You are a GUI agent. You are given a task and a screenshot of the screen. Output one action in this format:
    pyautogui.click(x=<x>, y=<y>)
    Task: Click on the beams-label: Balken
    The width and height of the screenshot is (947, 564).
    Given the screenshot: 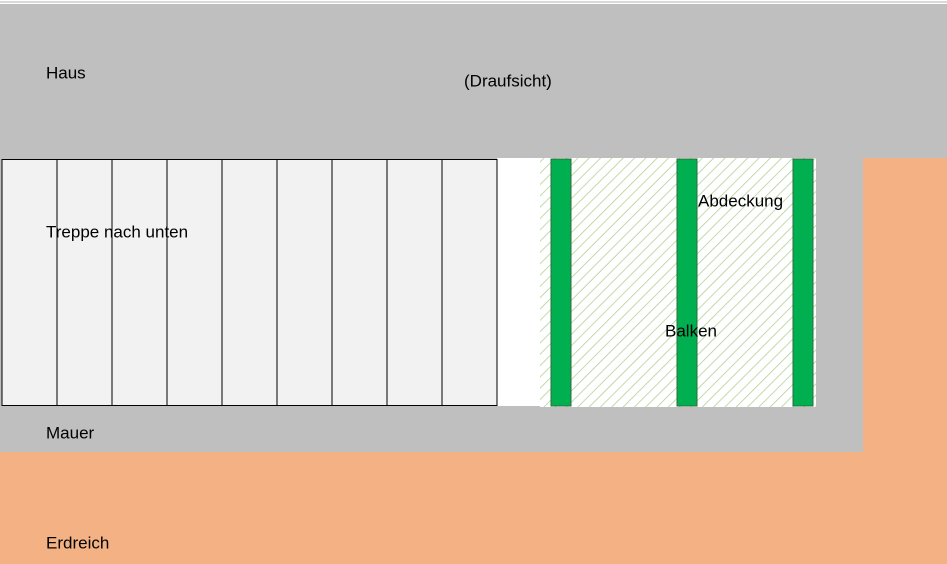 What is the action you would take?
    pyautogui.click(x=691, y=330)
    